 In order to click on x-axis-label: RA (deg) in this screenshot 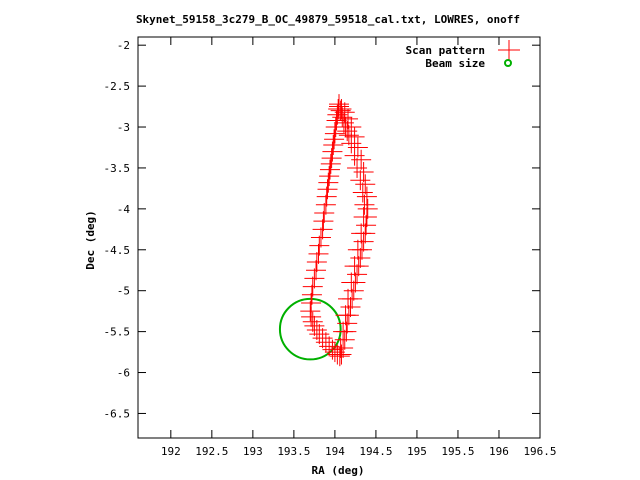, I will do `click(338, 470)`.